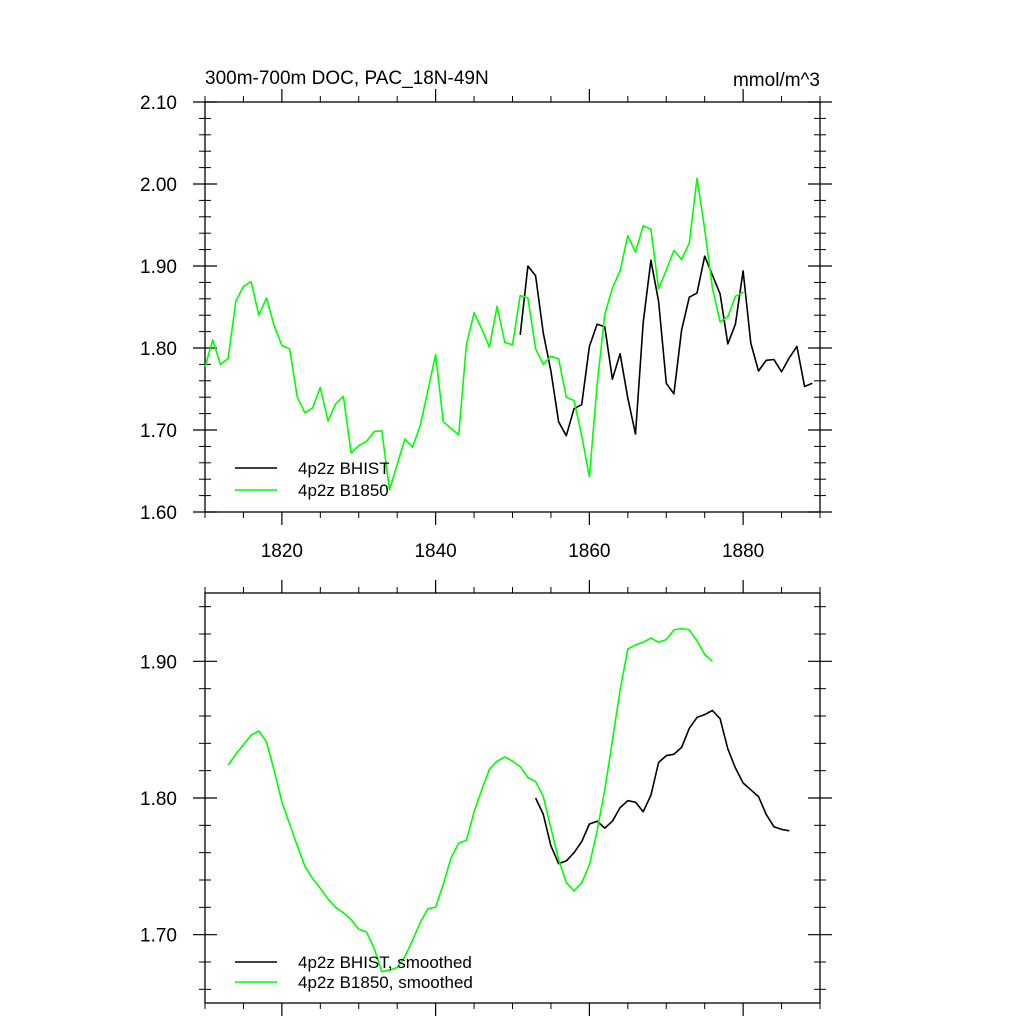 This screenshot has height=1024, width=1024. I want to click on legend-label-b1850-smoothed: 4p2z B1850, smoothed, so click(385, 982).